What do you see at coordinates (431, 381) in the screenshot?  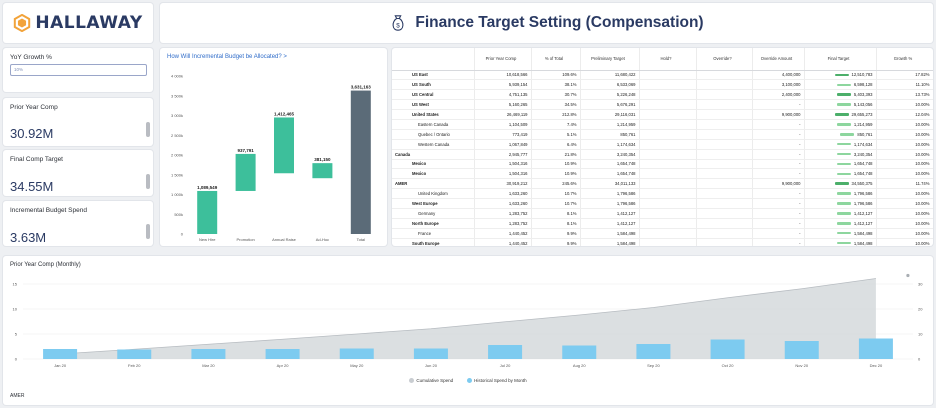 I see `legend-item-cumulative: Cumulative Spend` at bounding box center [431, 381].